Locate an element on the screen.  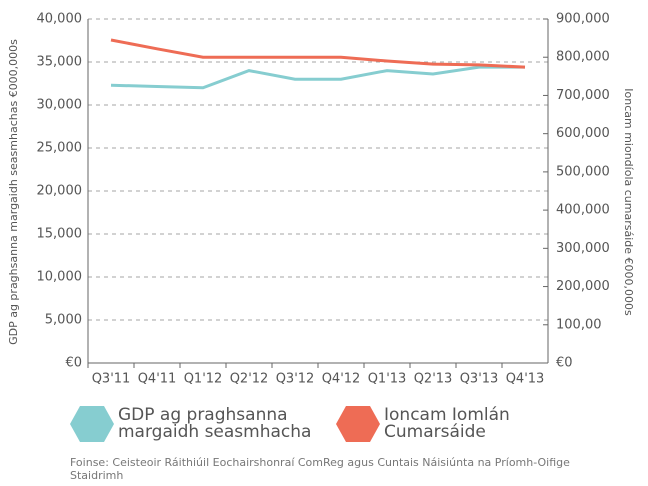
y-tick-label: 35,000 is located at coordinates (60, 62).